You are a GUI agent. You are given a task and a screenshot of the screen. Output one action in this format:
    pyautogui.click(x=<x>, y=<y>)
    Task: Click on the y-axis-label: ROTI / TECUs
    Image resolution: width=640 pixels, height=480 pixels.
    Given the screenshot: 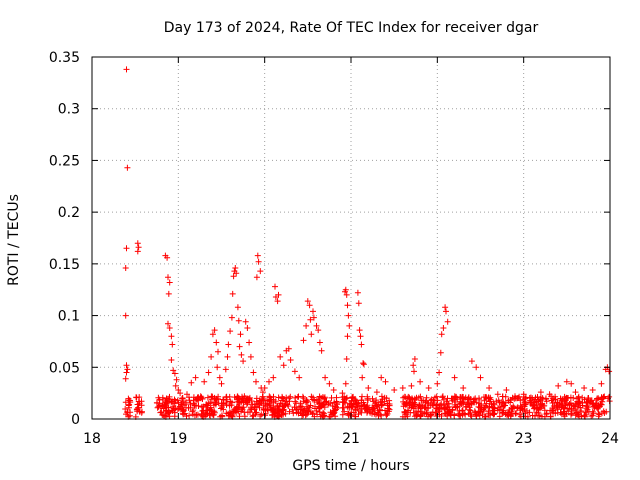 What is the action you would take?
    pyautogui.click(x=14, y=240)
    